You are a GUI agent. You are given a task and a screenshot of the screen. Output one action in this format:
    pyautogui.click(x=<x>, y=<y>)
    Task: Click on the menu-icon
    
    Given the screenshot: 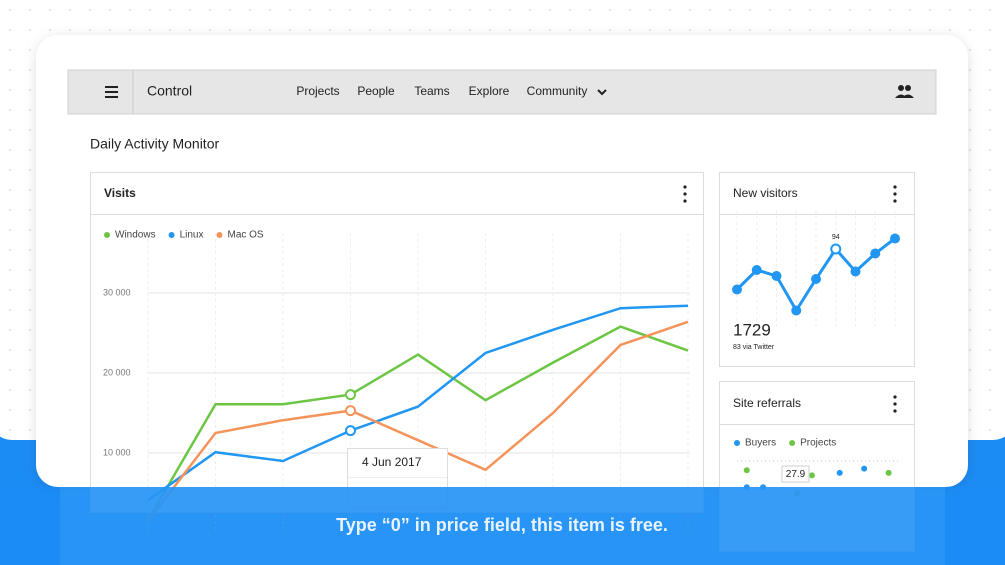 What is the action you would take?
    pyautogui.click(x=111, y=92)
    